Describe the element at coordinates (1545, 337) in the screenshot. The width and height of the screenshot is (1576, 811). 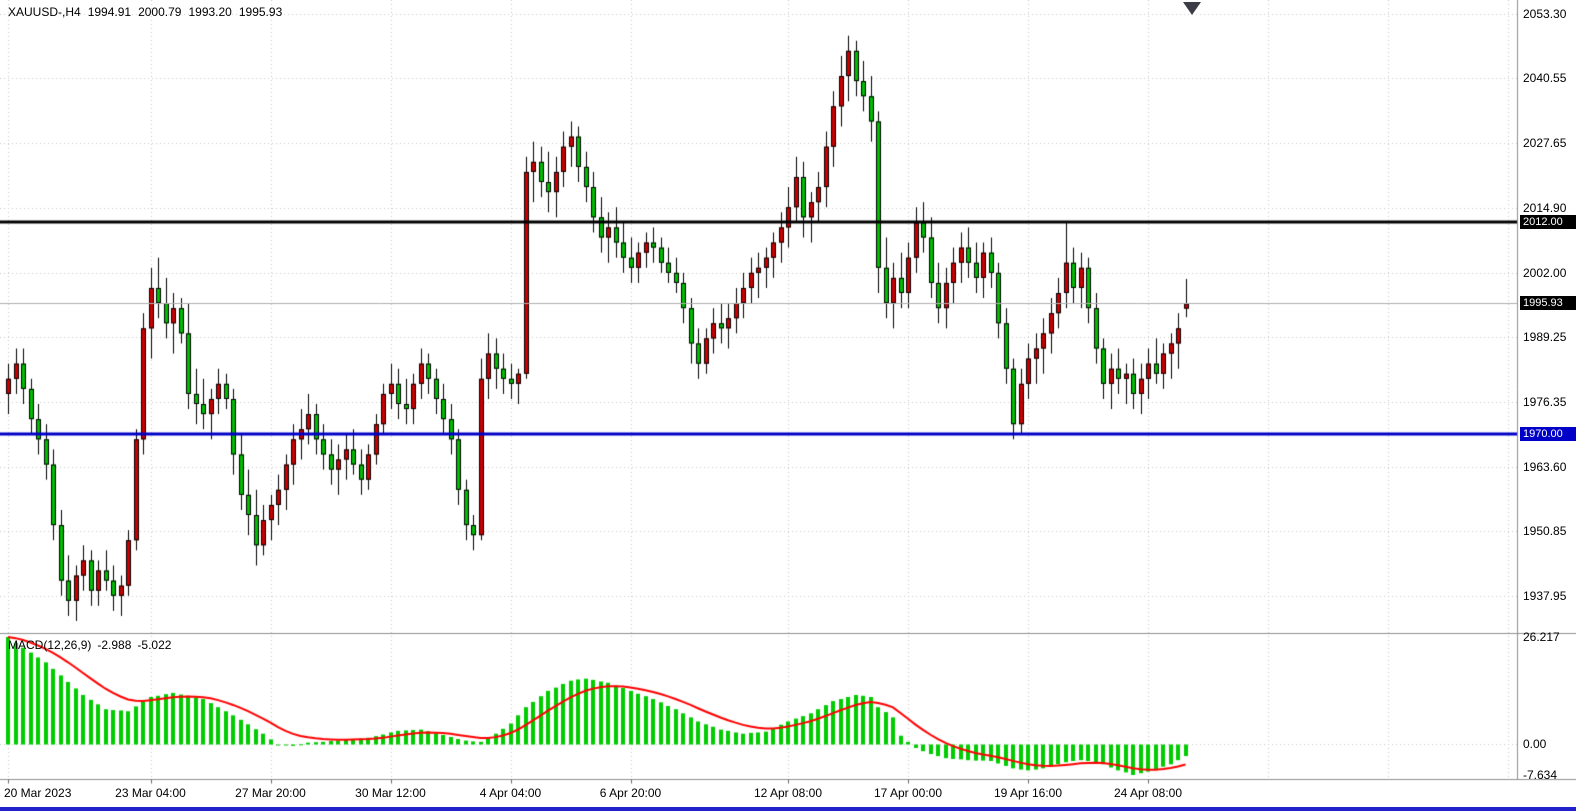
I see `price-axis-label: 1989.25` at that location.